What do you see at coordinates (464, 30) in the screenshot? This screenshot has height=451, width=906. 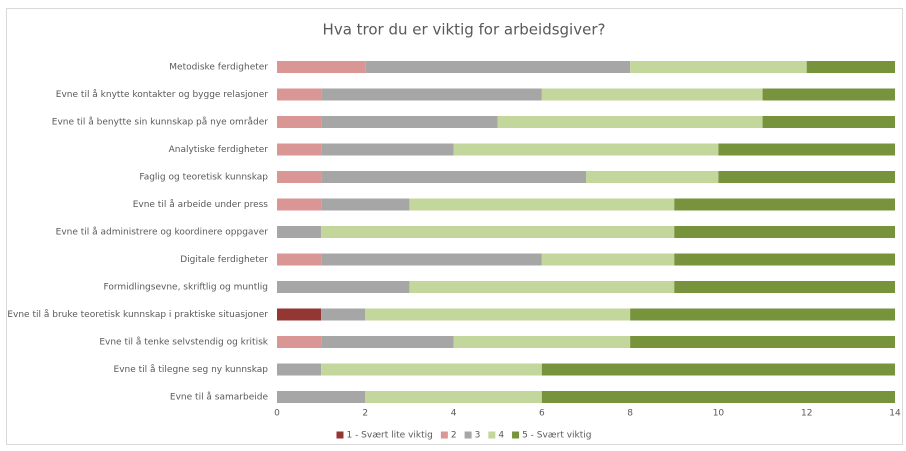 I see `chart-title: Hva tror du er viktig for arbeidsgiver?` at bounding box center [464, 30].